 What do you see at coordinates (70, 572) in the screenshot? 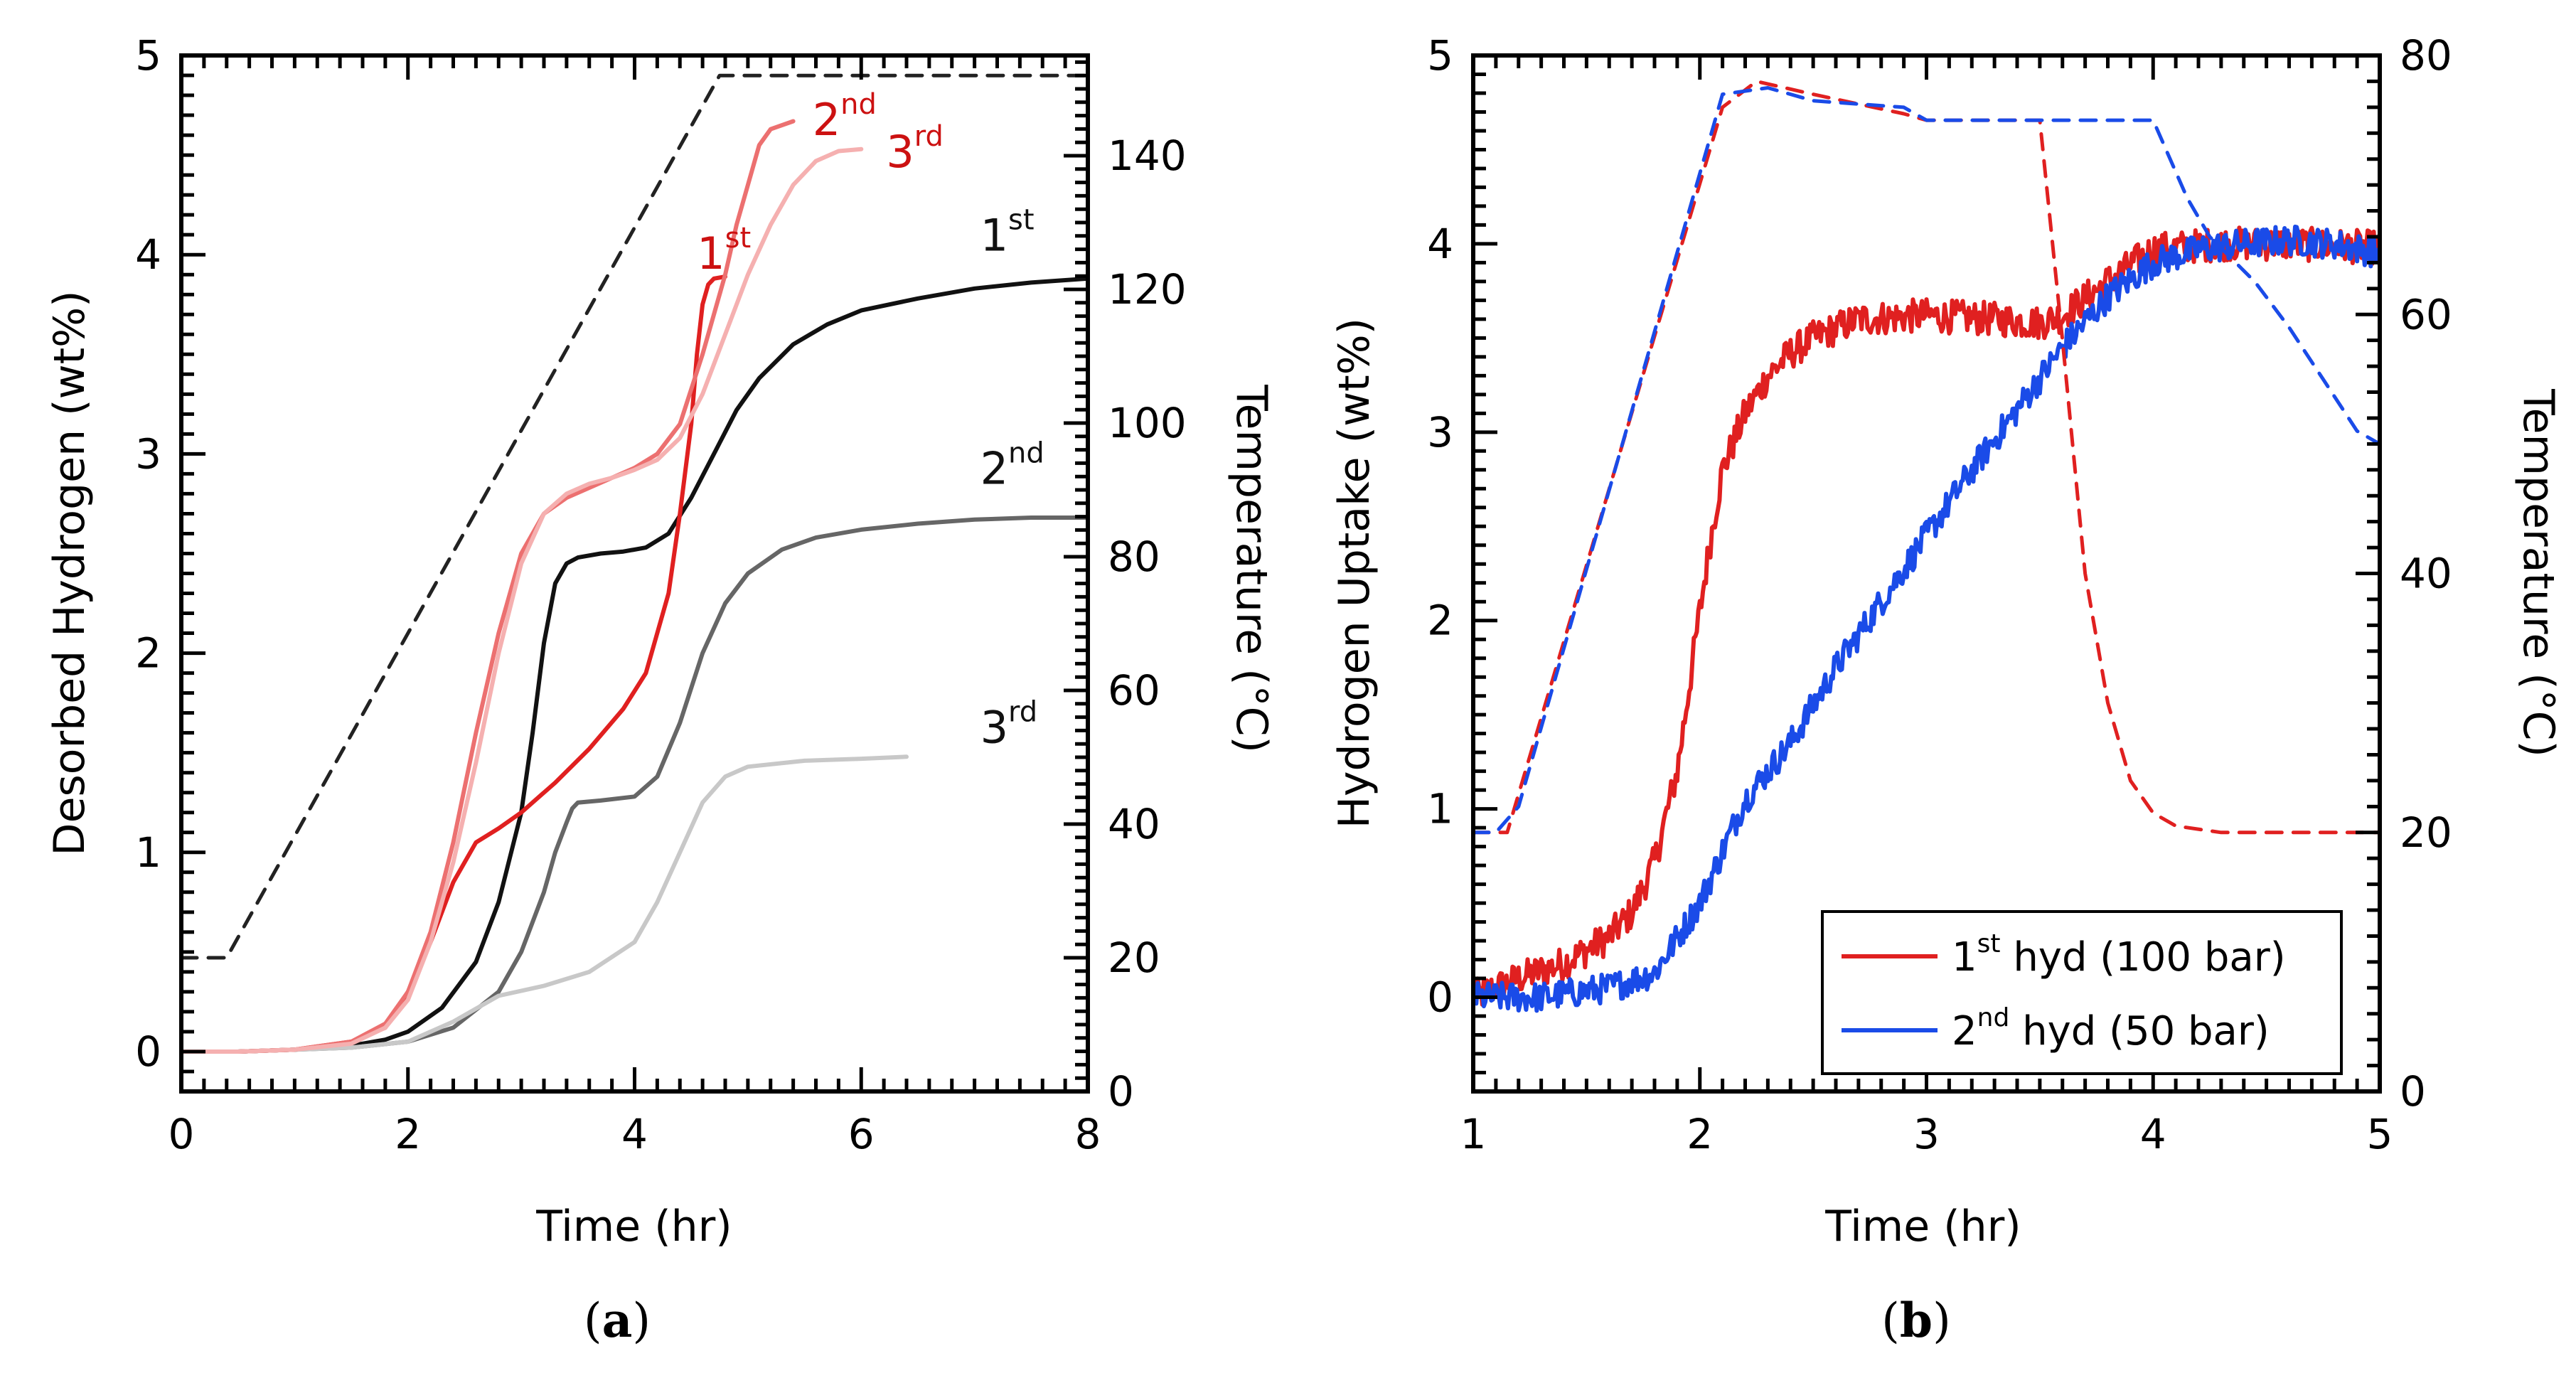
I see `panel-a-y-axis-title: Desorbed Hydrogen (wt%)` at bounding box center [70, 572].